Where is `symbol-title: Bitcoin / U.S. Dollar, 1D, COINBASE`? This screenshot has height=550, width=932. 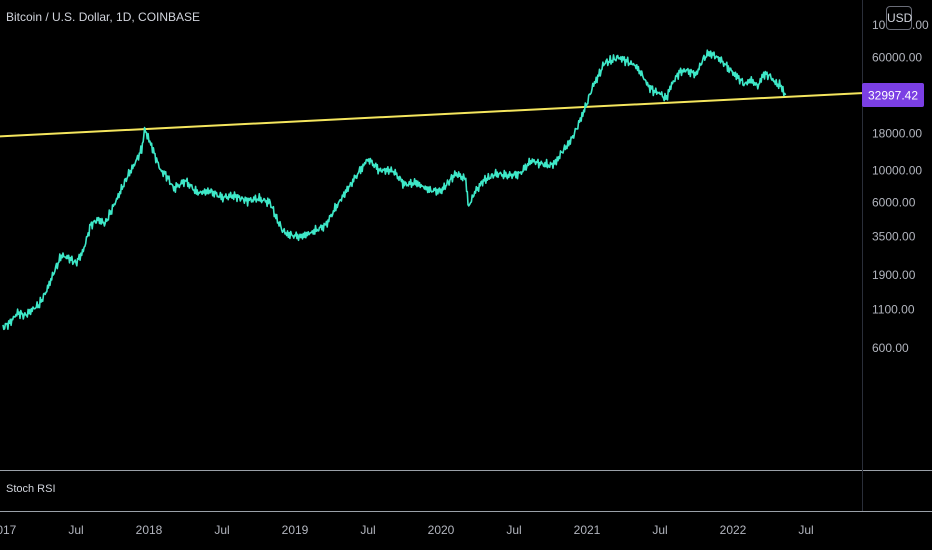
symbol-title: Bitcoin / U.S. Dollar, 1D, COINBASE is located at coordinates (103, 17).